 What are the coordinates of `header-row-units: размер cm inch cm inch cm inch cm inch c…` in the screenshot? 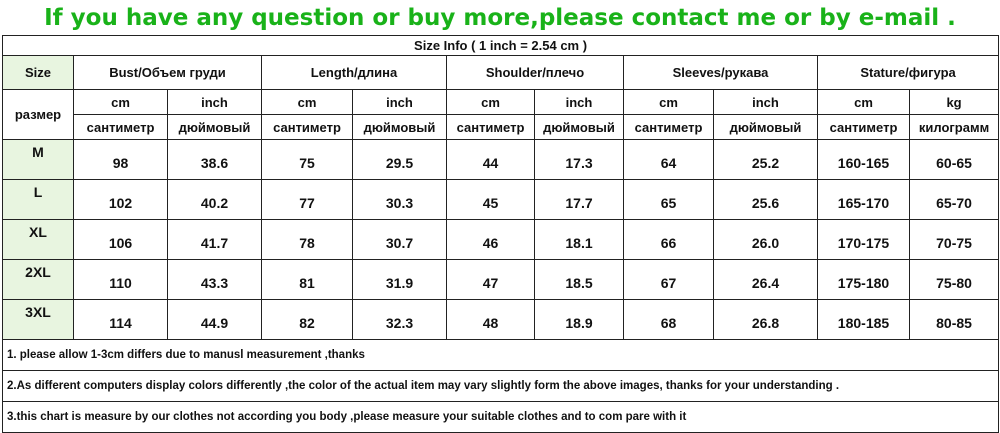 It's located at (501, 114).